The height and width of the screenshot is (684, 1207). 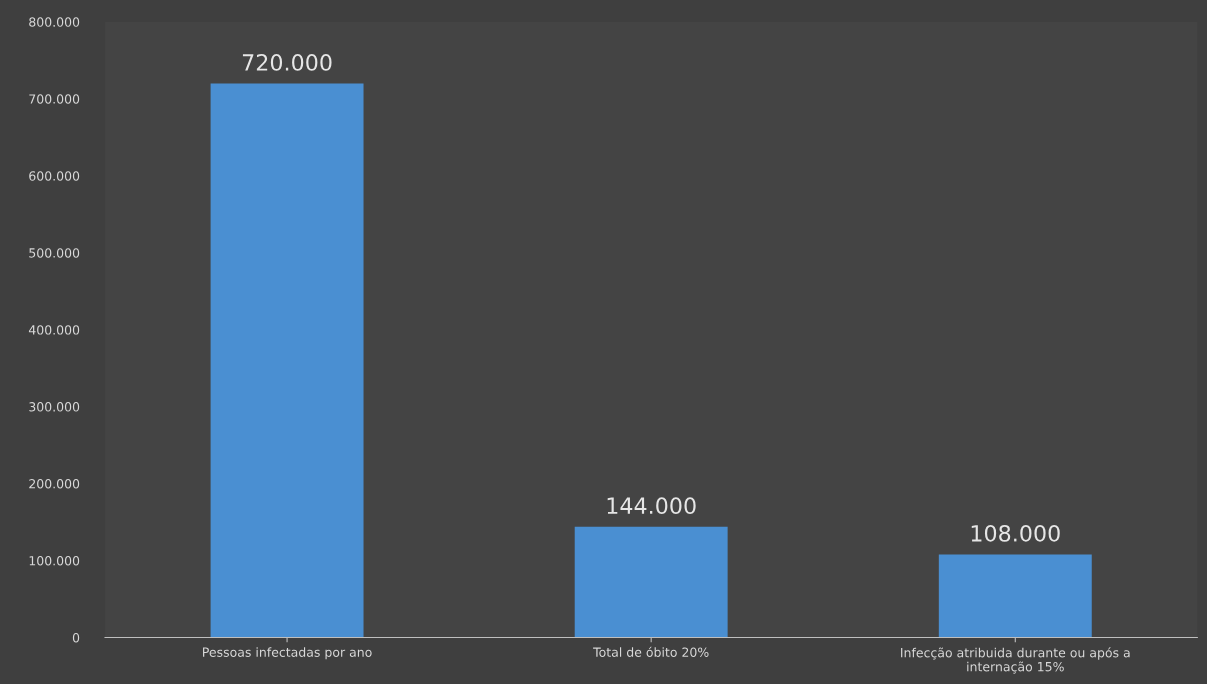 I want to click on y-tick-label: 400.000, so click(x=54, y=330).